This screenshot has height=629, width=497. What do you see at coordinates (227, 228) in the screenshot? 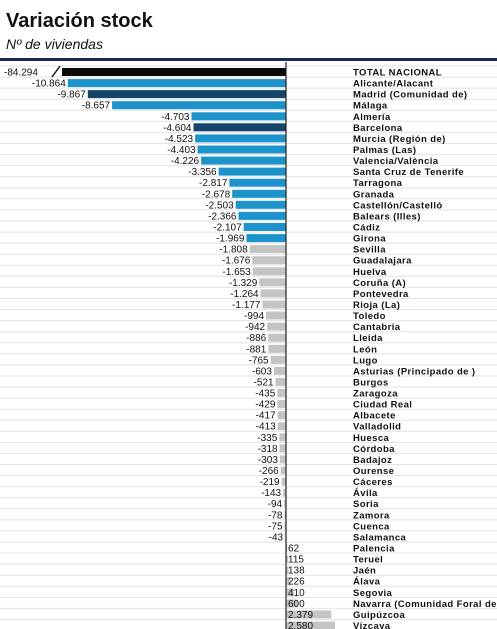
I see `value-label: -2.107` at bounding box center [227, 228].